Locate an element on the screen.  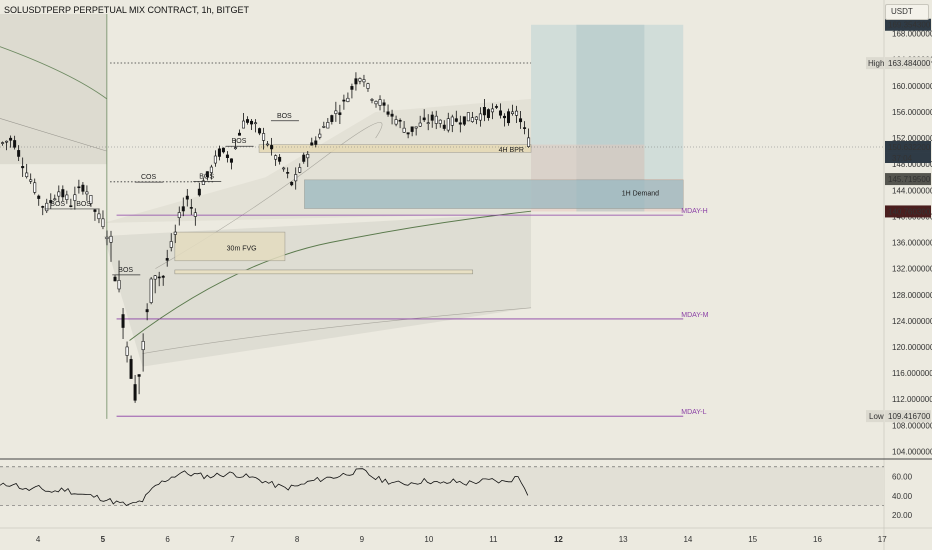
price-tick-label: 136.000000 is located at coordinates (912, 243).